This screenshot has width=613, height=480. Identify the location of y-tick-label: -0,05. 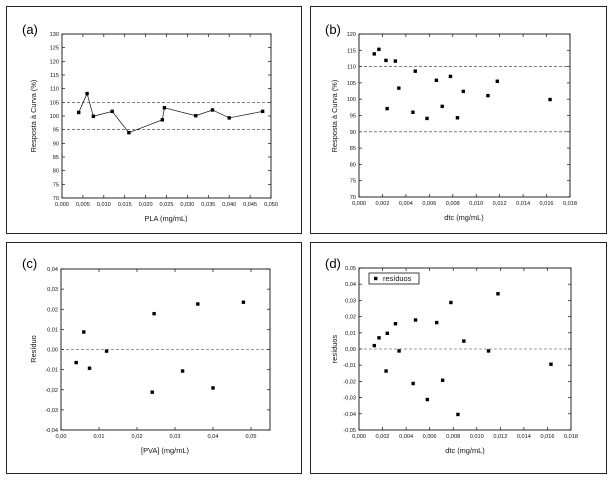
(349, 431).